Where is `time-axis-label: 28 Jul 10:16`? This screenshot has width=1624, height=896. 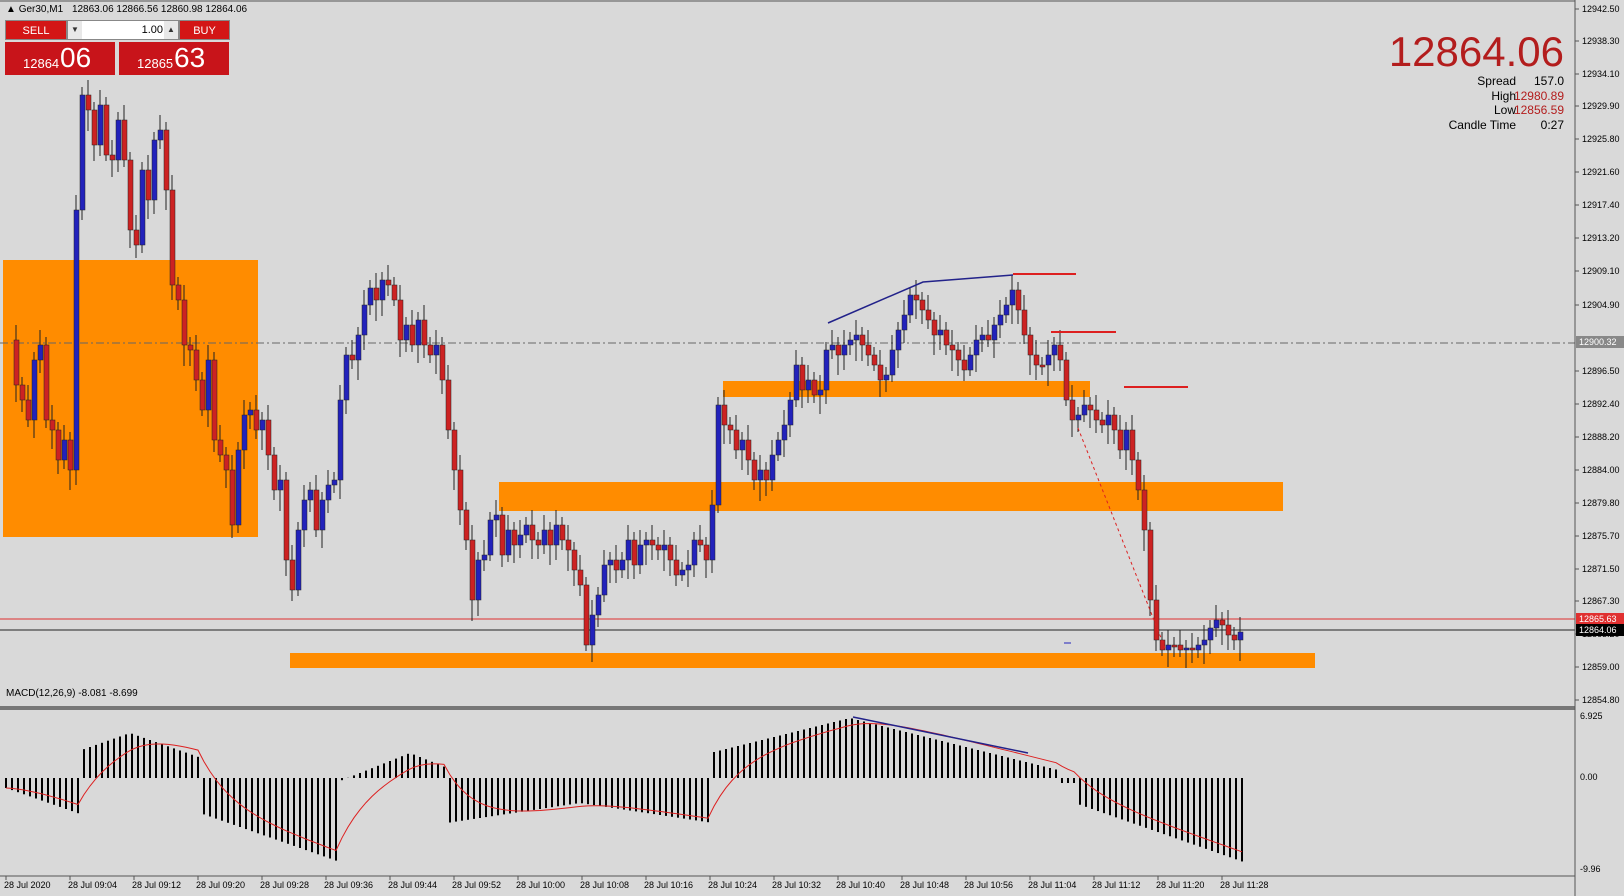 time-axis-label: 28 Jul 10:16 is located at coordinates (668, 885).